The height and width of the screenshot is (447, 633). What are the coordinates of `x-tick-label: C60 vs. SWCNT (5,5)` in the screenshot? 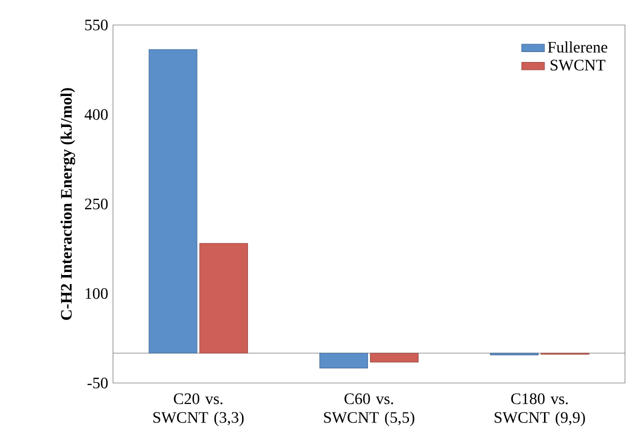 It's located at (369, 409).